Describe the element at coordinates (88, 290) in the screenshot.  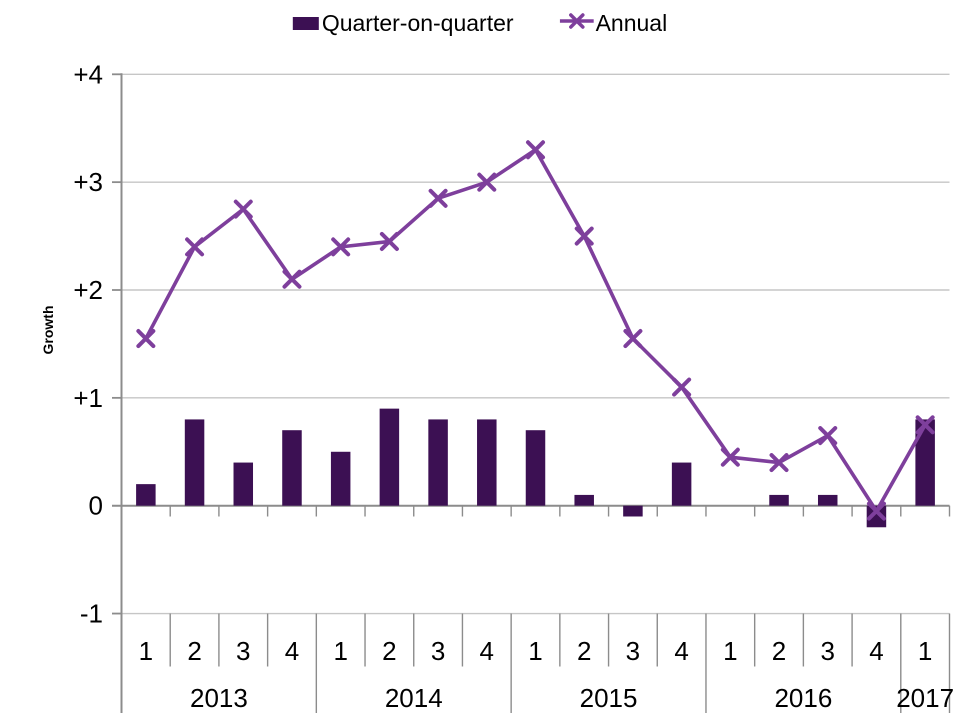
I see `y-tick-label: +2` at that location.